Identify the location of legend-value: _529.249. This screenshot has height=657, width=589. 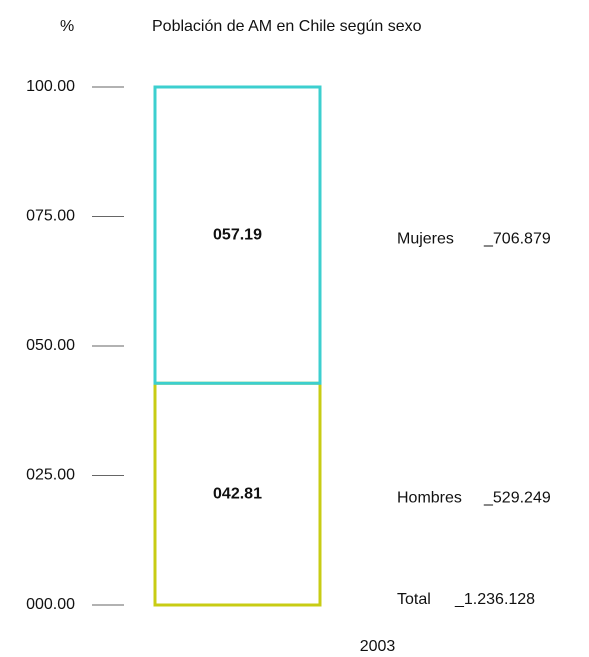
(517, 497).